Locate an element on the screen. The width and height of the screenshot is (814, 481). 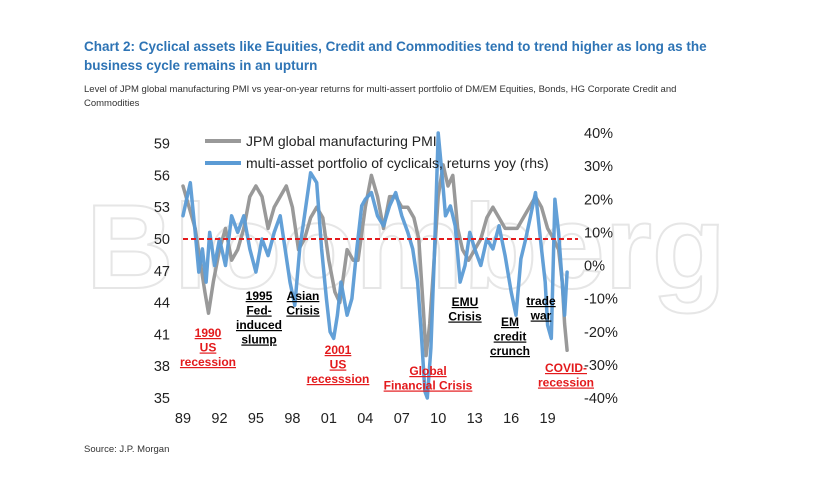
y-left-tick-label: 47 is located at coordinates (162, 272).